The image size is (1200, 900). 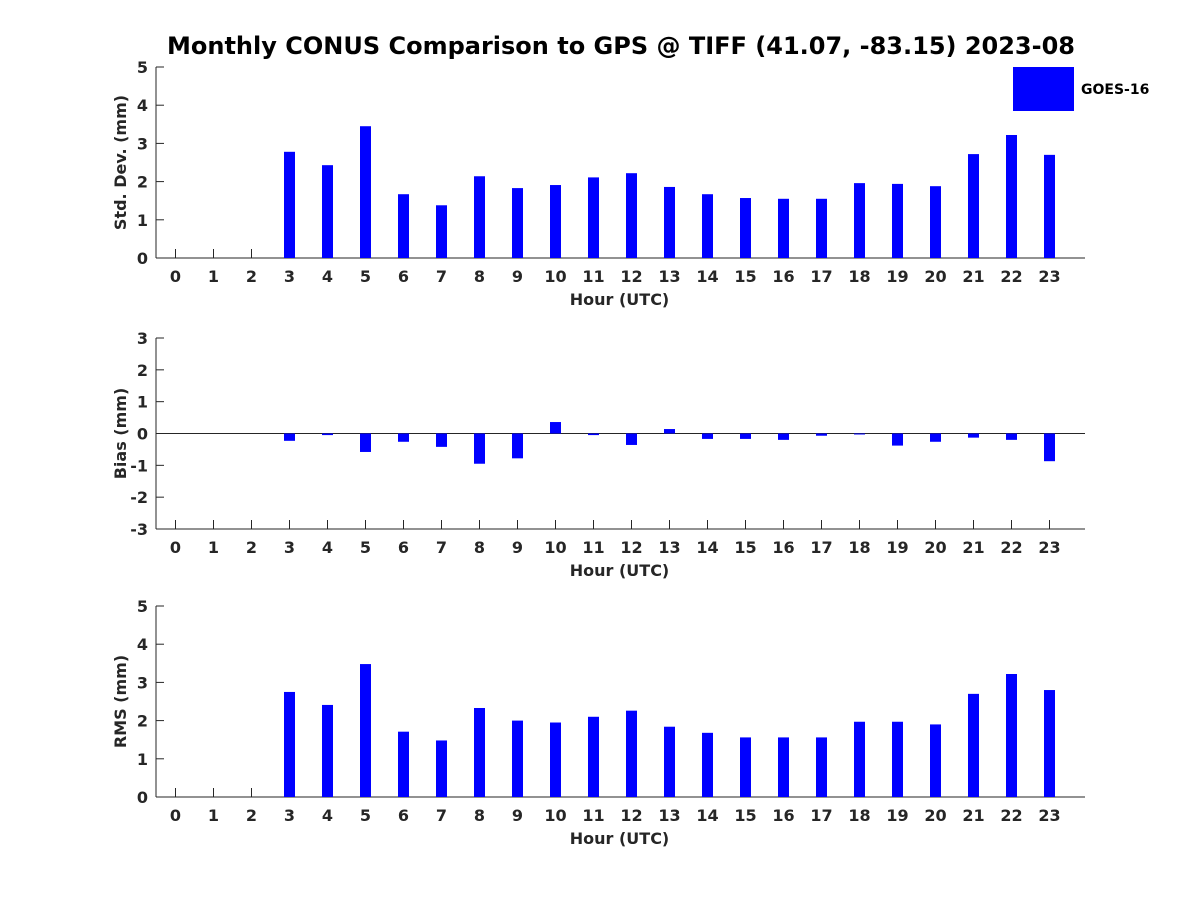 I want to click on rms-y-tick-label: 4, so click(x=142, y=644).